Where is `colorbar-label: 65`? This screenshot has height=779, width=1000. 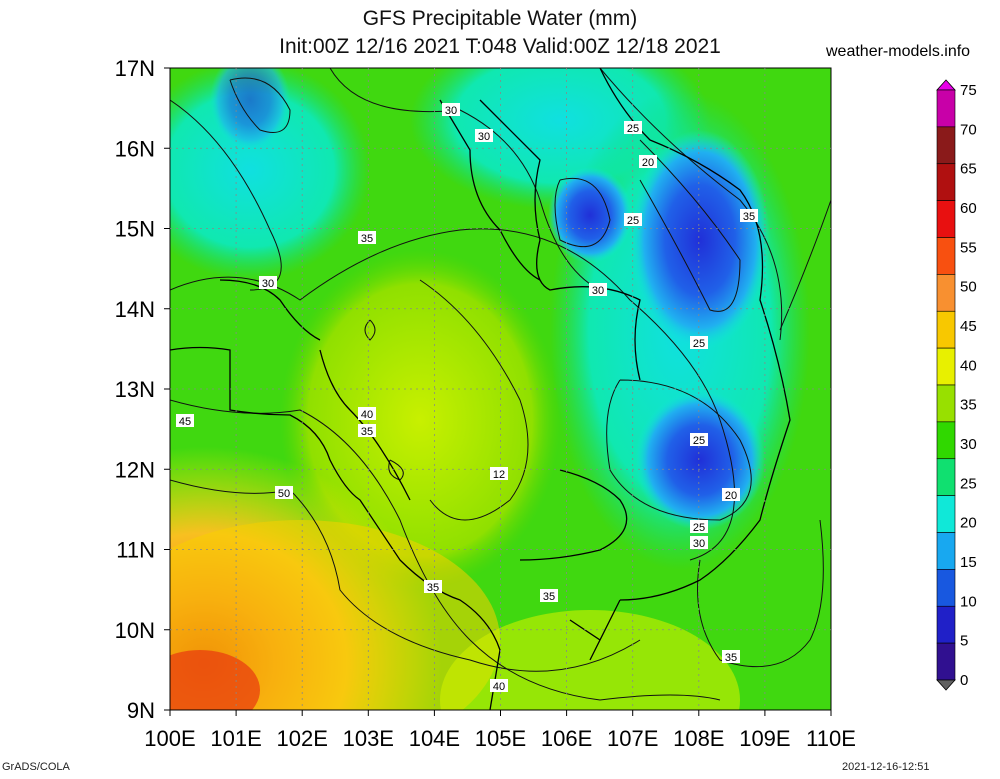
colorbar-label: 65 is located at coordinates (968, 169).